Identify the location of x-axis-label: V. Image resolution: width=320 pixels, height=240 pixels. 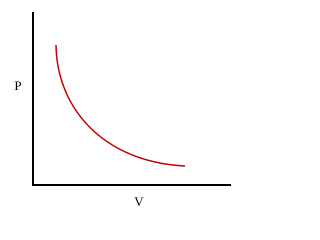
(139, 201).